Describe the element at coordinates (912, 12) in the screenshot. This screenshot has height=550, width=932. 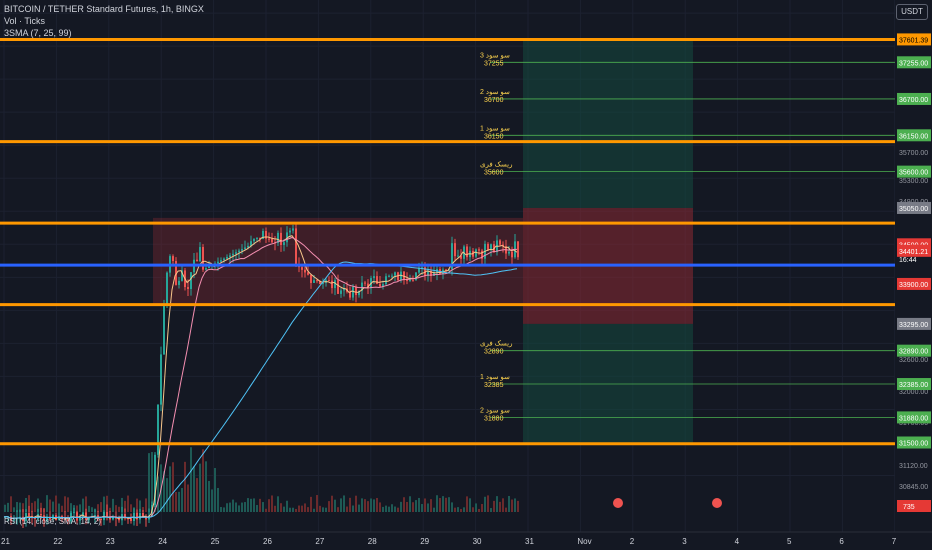
I see `currency-button: USDT` at that location.